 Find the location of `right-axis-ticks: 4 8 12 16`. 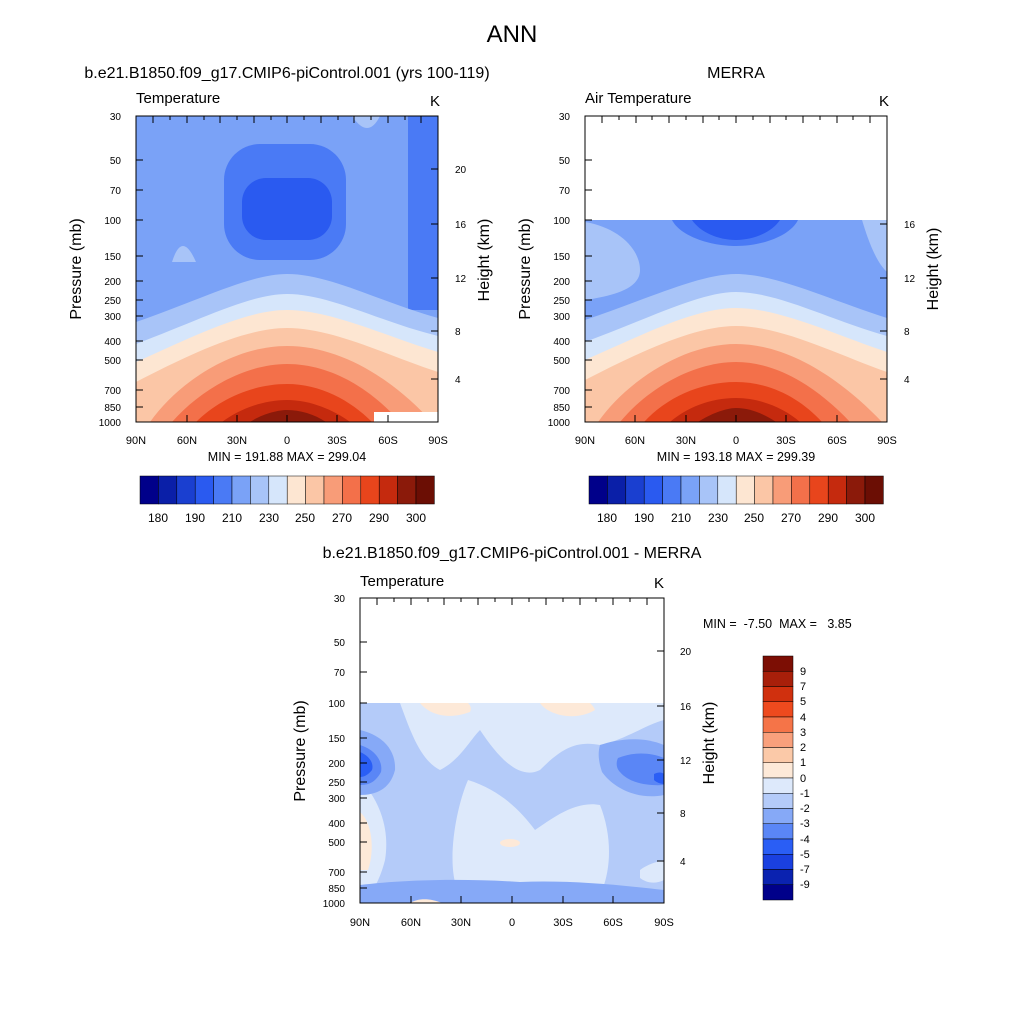

right-axis-ticks: 4 8 12 16 is located at coordinates (898, 303).